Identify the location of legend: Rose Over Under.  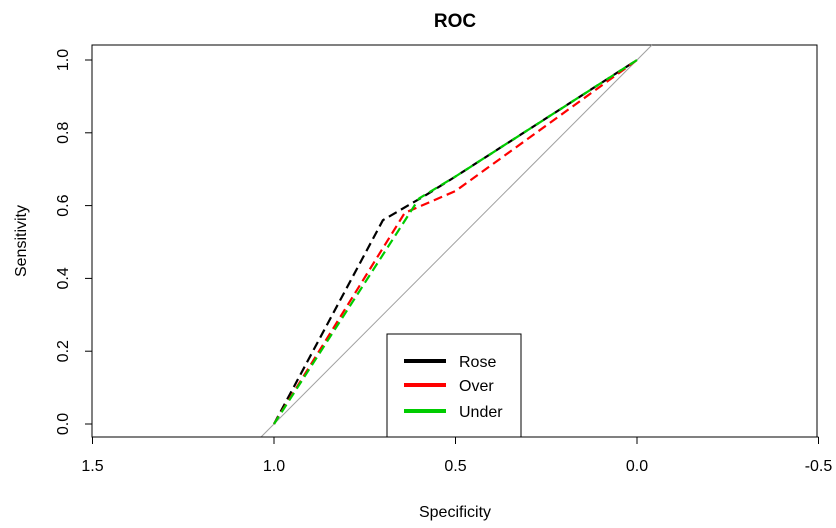
(454, 385).